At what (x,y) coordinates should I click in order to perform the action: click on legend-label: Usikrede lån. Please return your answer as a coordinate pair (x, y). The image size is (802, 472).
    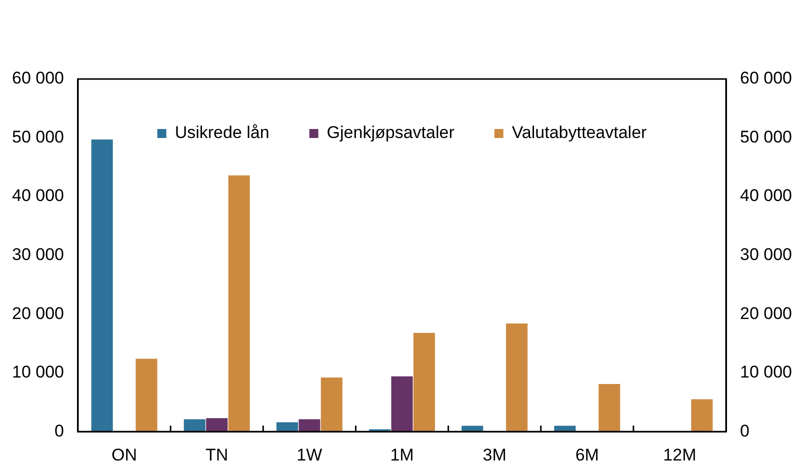
    Looking at the image, I should click on (222, 132).